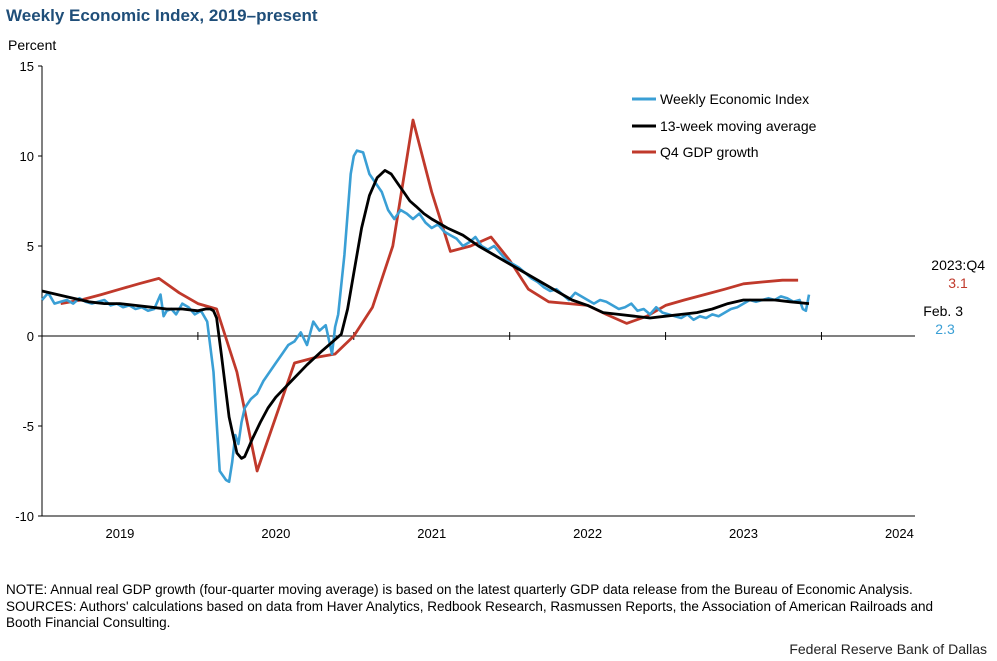  What do you see at coordinates (899, 533) in the screenshot?
I see `x-tick-label: 2024` at bounding box center [899, 533].